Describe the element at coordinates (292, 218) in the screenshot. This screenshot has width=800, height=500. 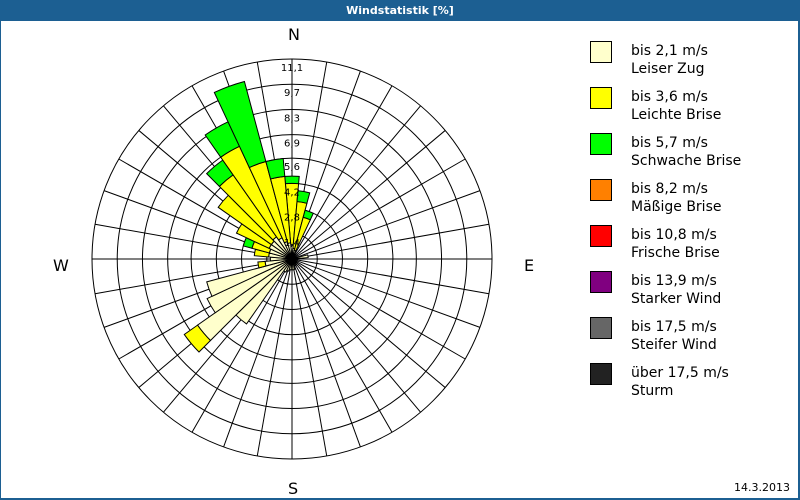
I see `svg-text: 2,8` at that location.